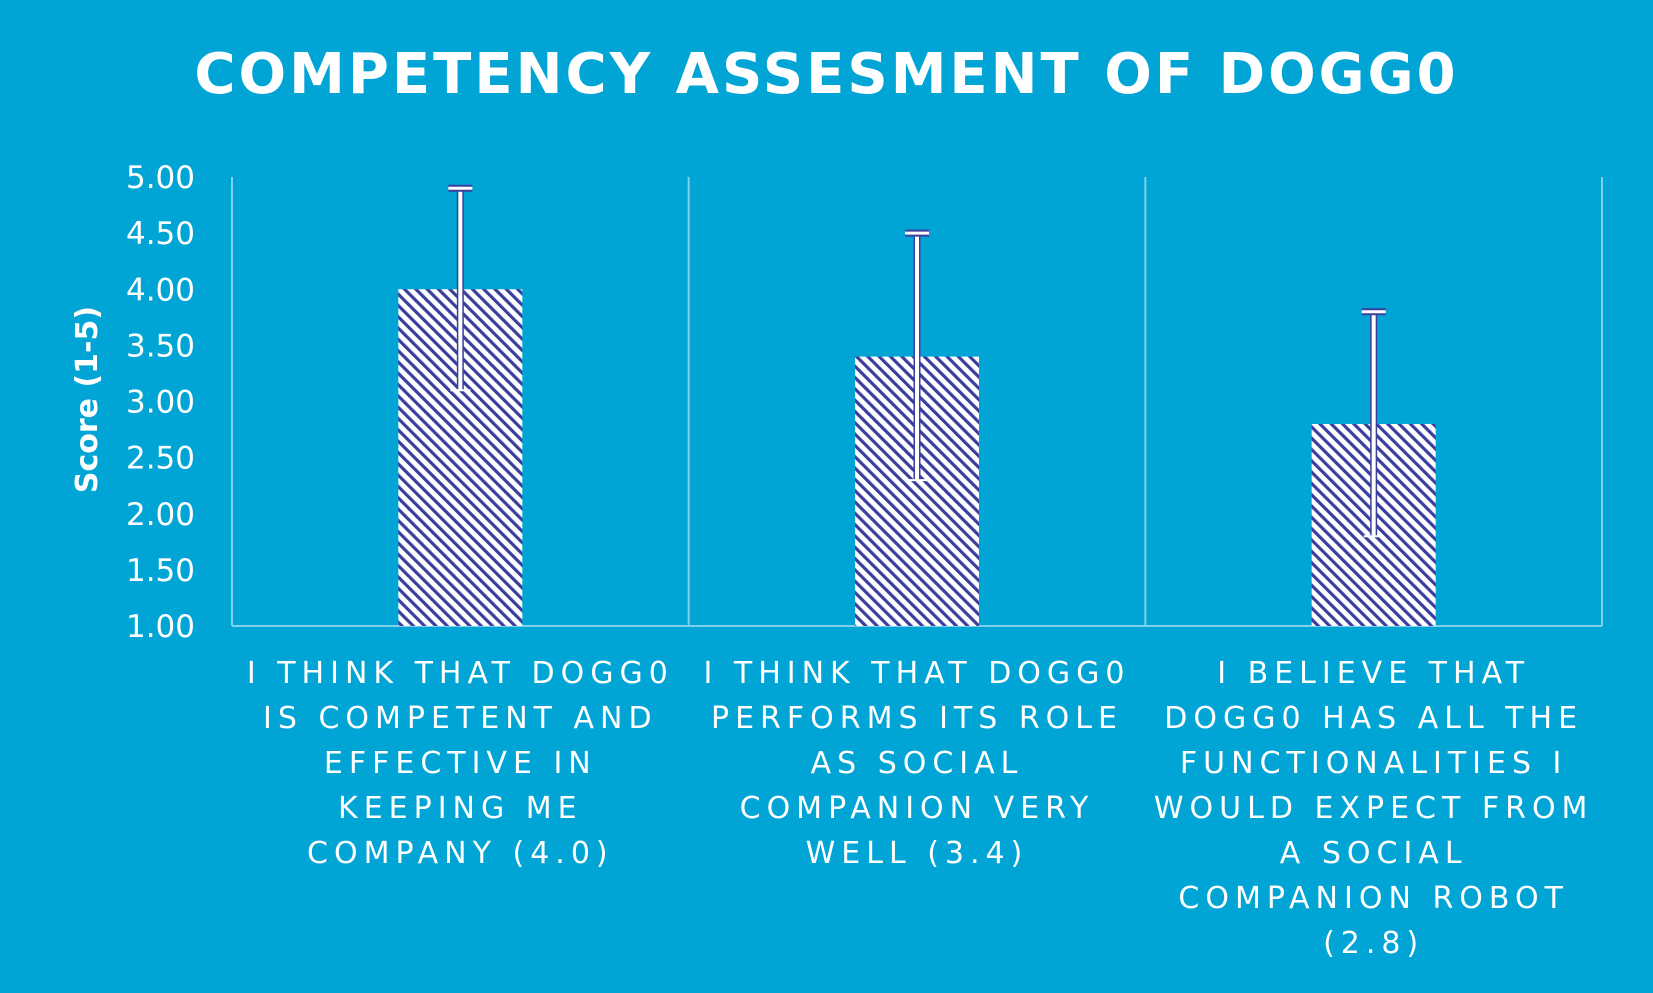 The width and height of the screenshot is (1653, 993). Describe the element at coordinates (460, 808) in the screenshot. I see `category-label-line: KEEPING ME` at that location.